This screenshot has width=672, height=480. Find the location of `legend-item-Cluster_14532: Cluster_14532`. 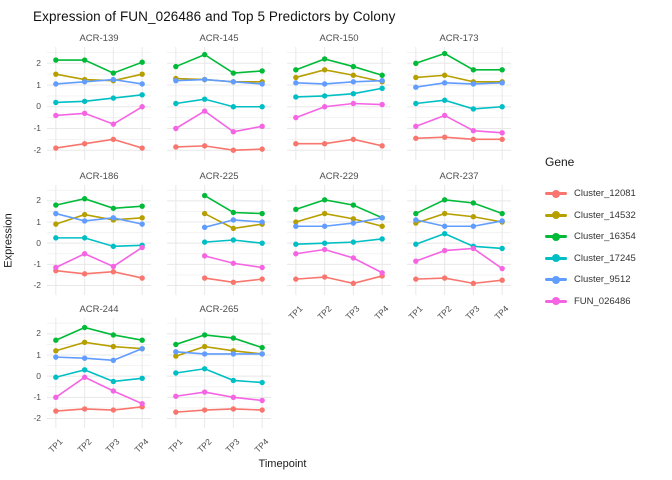

legend-item-Cluster_14532: Cluster_14532 is located at coordinates (590, 216).